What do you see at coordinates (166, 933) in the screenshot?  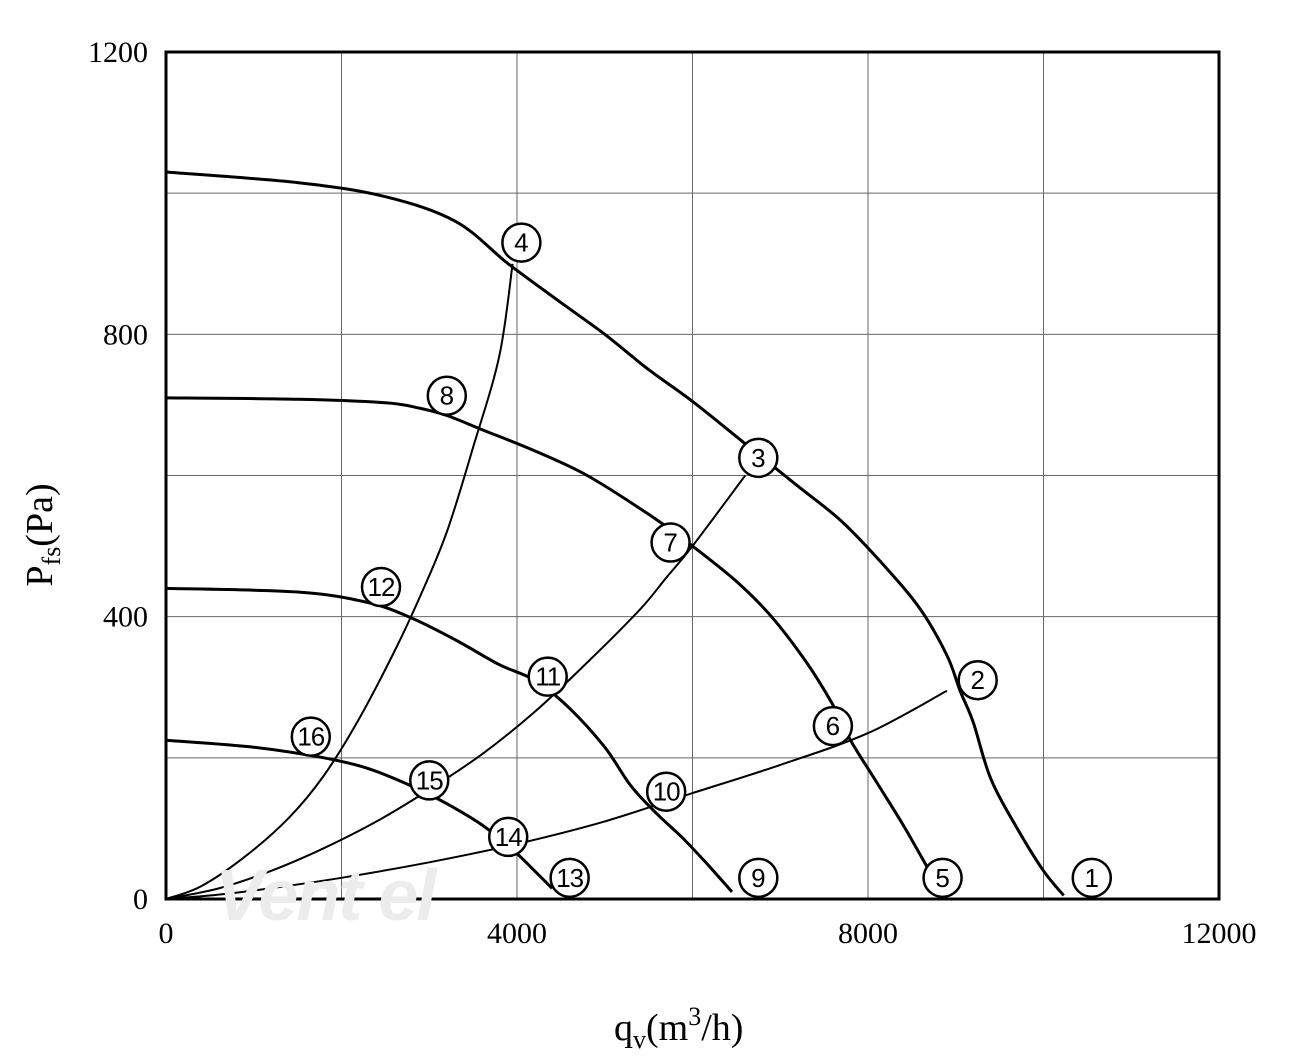 I see `x-tick-label: 0` at bounding box center [166, 933].